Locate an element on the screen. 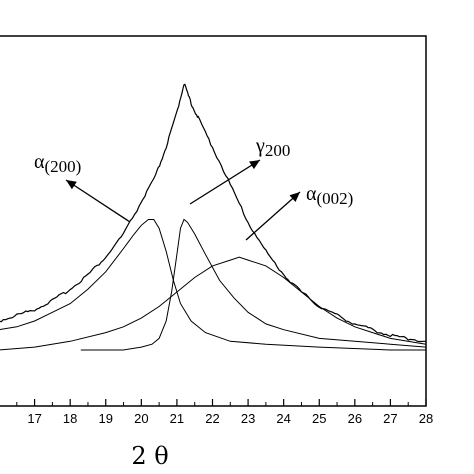  x-tick-label: 24 is located at coordinates (283, 418).